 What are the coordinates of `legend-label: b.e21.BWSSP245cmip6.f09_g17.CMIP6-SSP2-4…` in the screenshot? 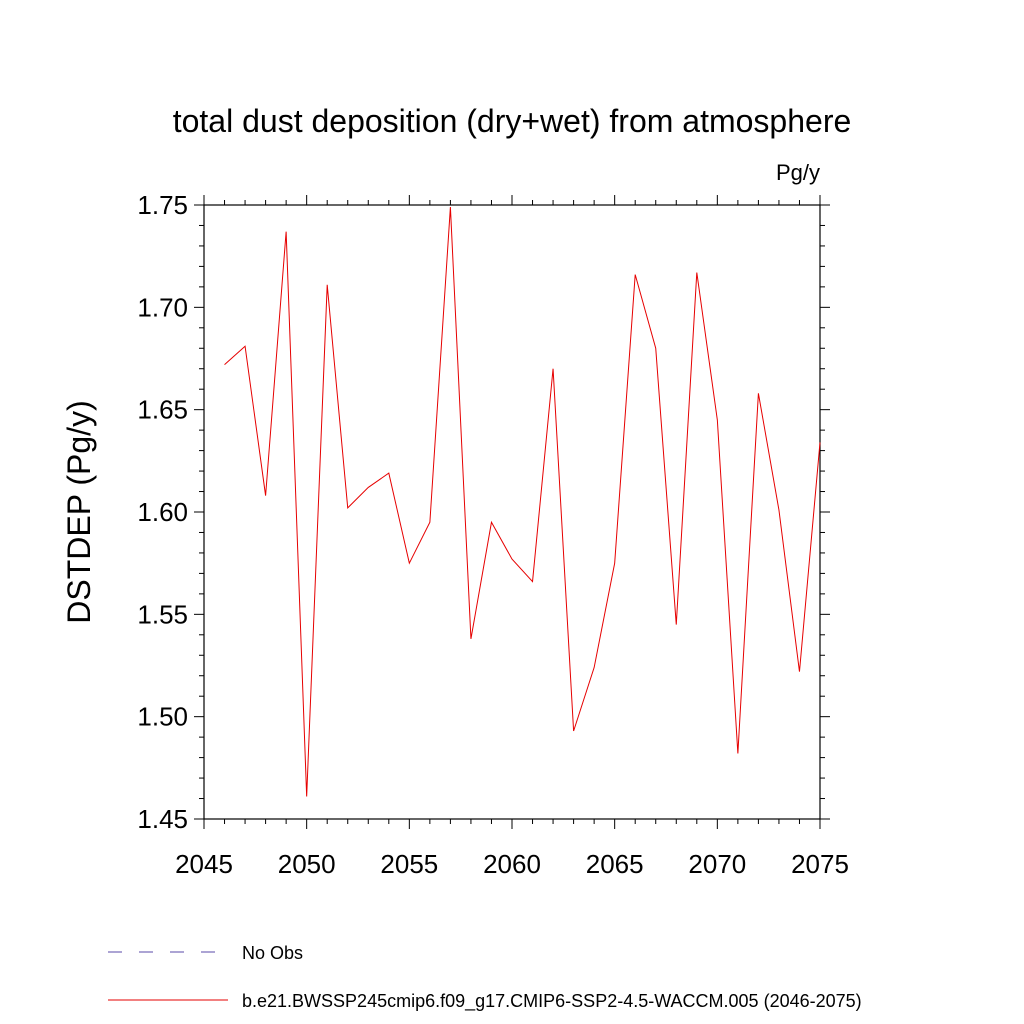 It's located at (552, 1001).